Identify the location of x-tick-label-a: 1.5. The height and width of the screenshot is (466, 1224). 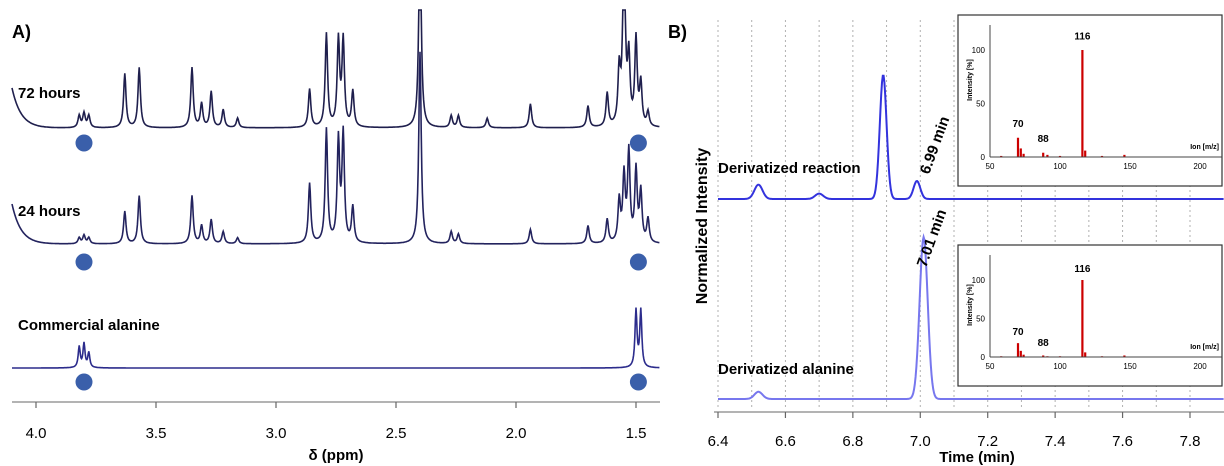
(636, 433).